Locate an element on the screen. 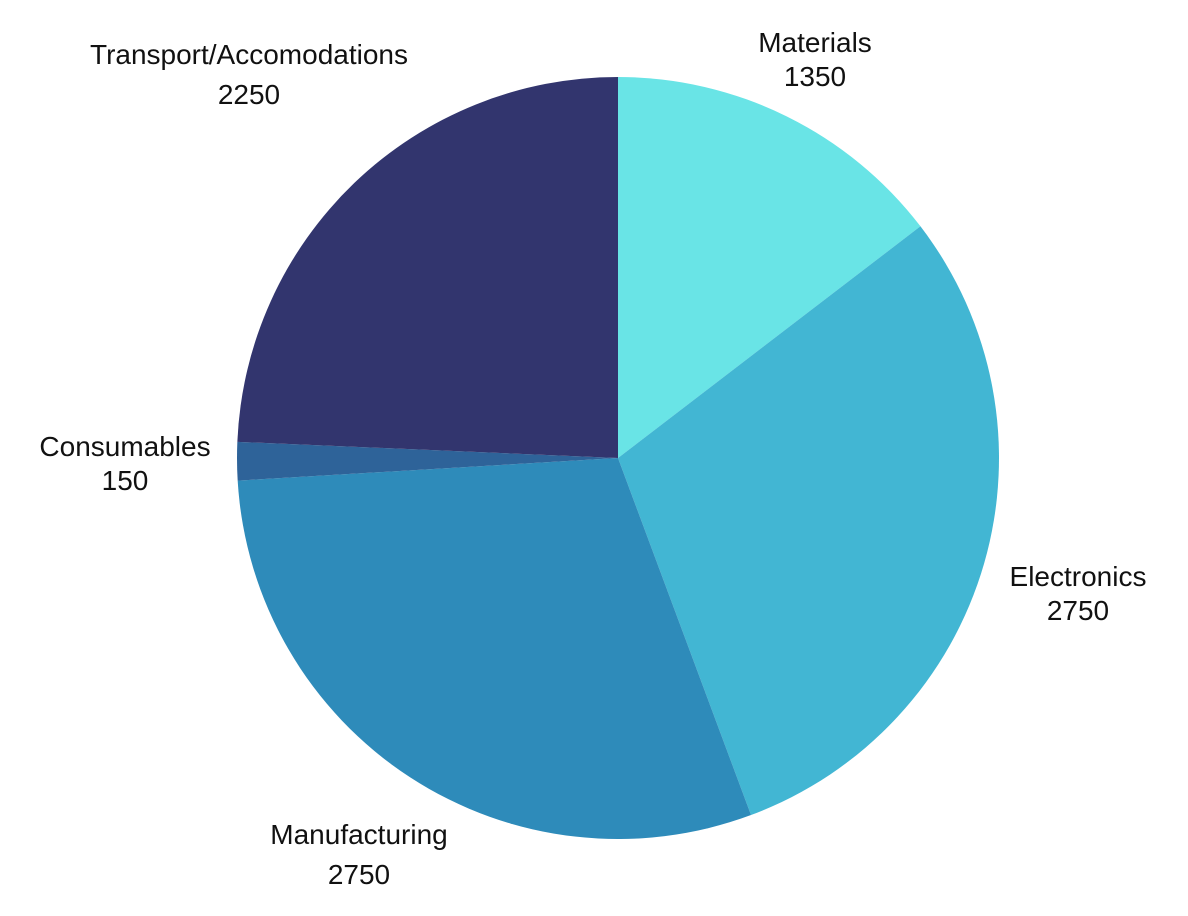  pie-slice-consumables is located at coordinates (427, 461).